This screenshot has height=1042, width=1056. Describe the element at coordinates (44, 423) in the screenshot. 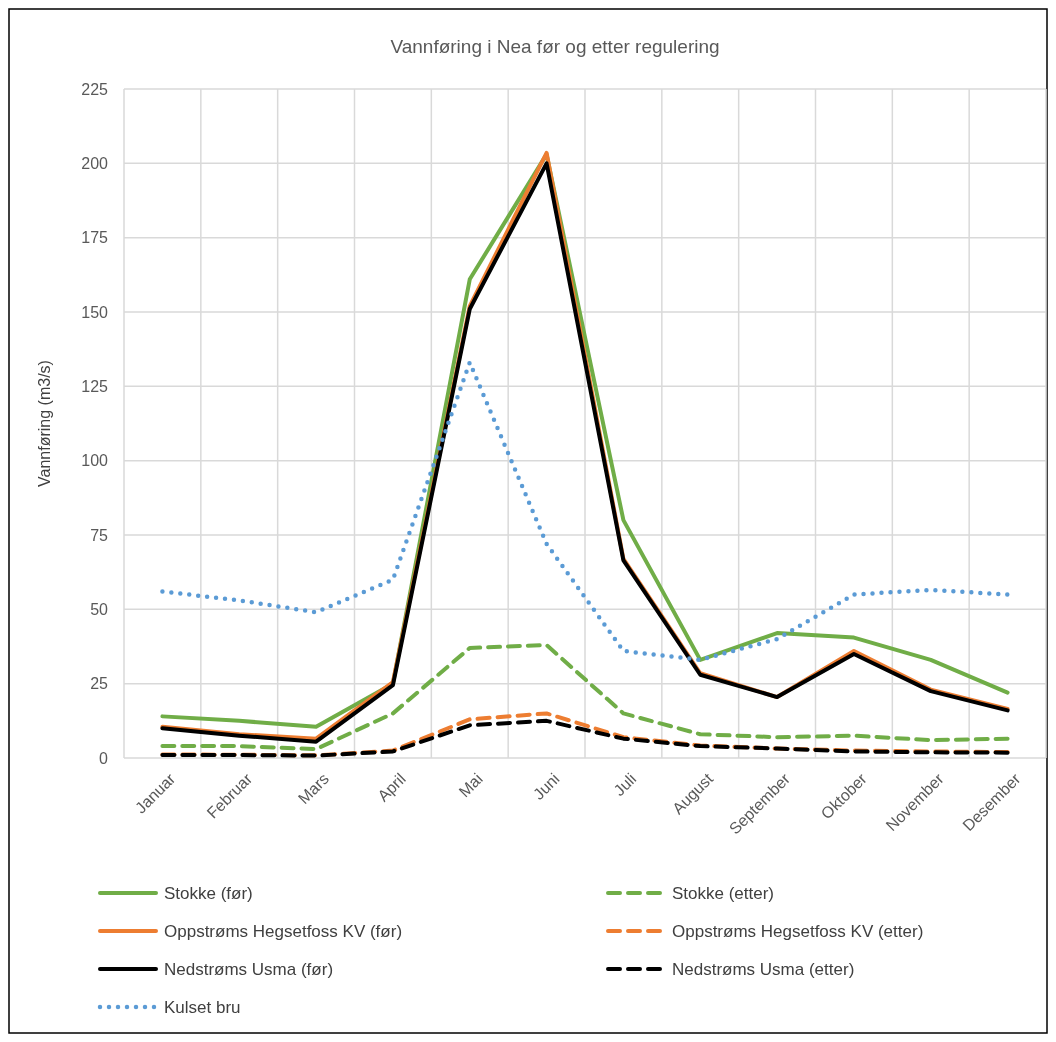

I see `y-axis-title: Vannføring (m3/s)` at that location.